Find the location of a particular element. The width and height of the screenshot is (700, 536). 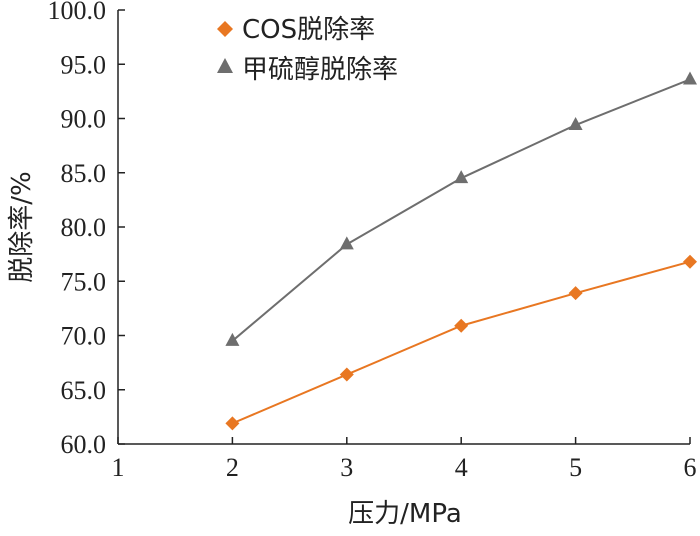

y-tick-label: 100.0 is located at coordinates (77, 12).